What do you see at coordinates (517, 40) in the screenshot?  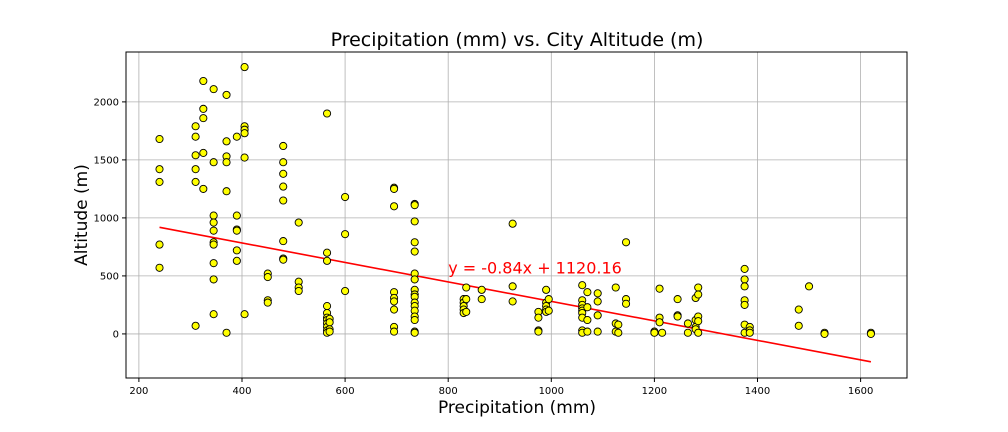 I see `chart-title: Precipitation (mm) vs. City Altitude (m)` at bounding box center [517, 40].